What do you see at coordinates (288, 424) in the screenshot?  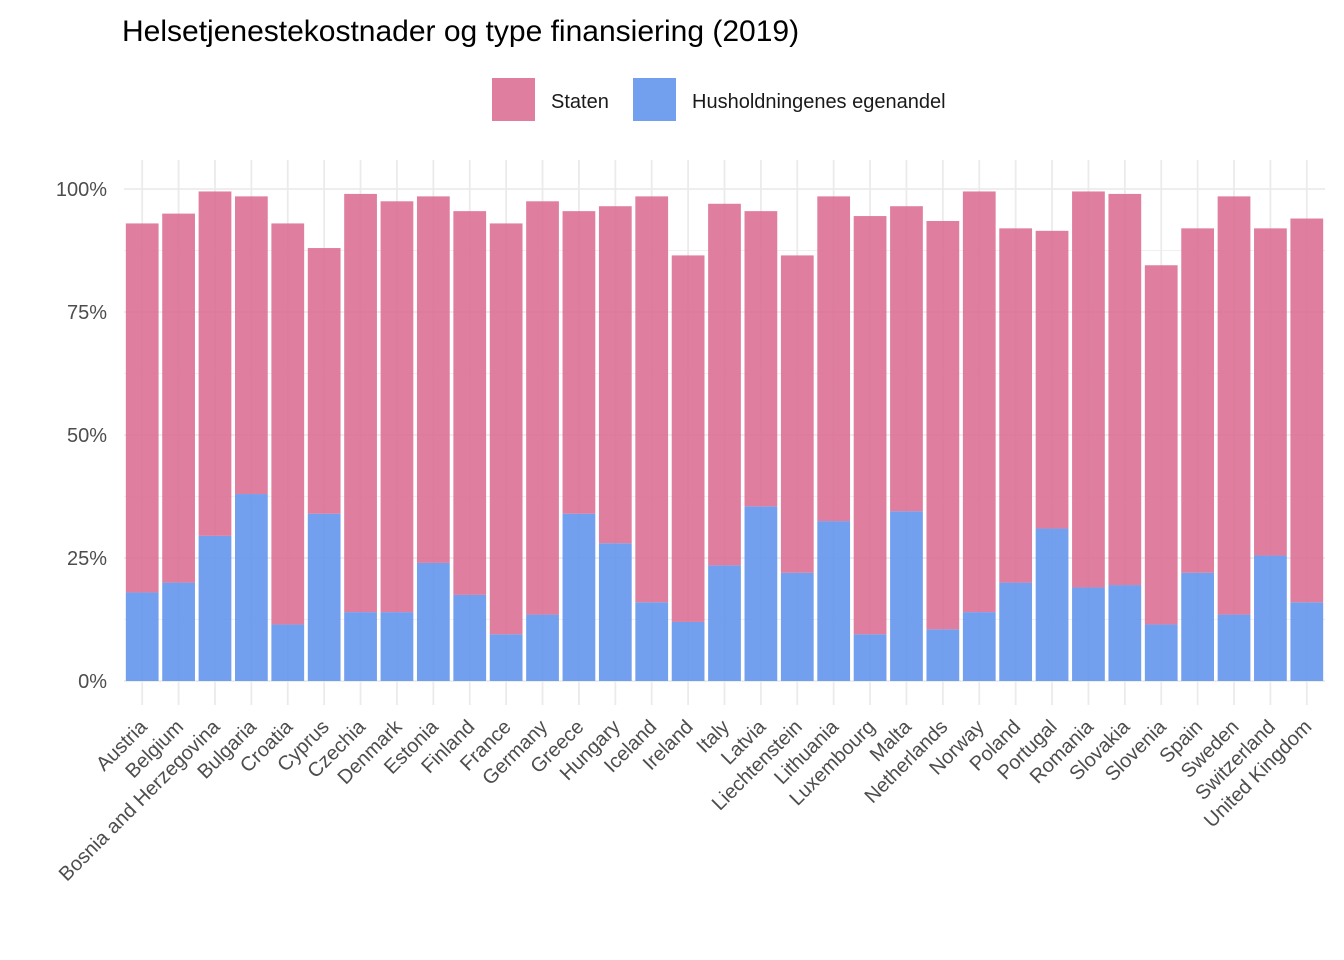 I see `bar-staten-croatia` at bounding box center [288, 424].